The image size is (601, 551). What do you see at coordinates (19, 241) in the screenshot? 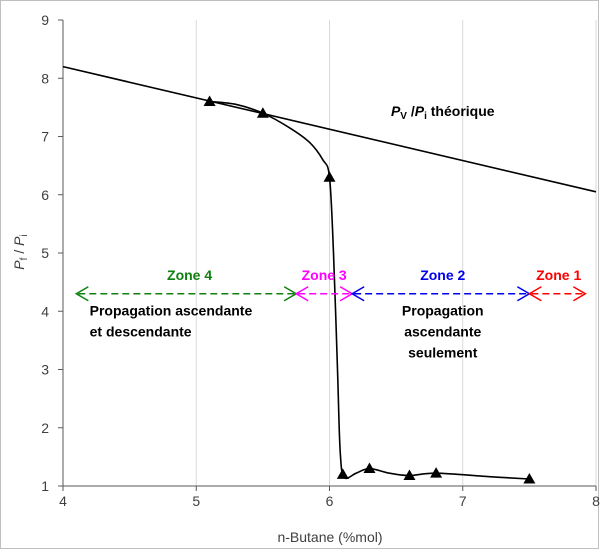
I see `y-axis-title-p2: P` at bounding box center [19, 241].